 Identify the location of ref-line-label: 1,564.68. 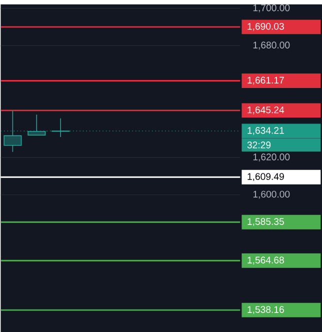
(266, 260).